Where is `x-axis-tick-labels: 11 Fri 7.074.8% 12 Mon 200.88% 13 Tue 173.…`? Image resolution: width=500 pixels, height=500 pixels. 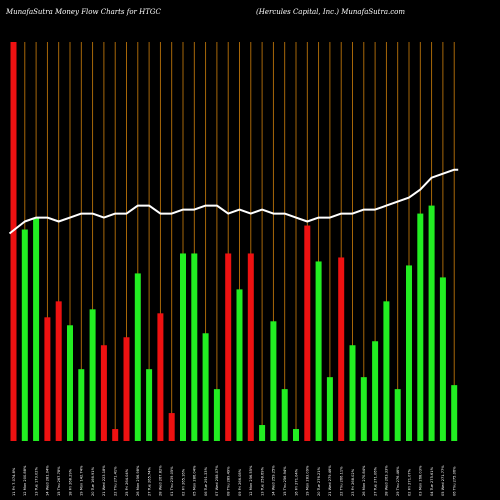
x-axis-tick-labels: 11 Fri 7.074.8% 12 Mon 200.88% 13 Tue 173.… is located at coordinates (234, 480).